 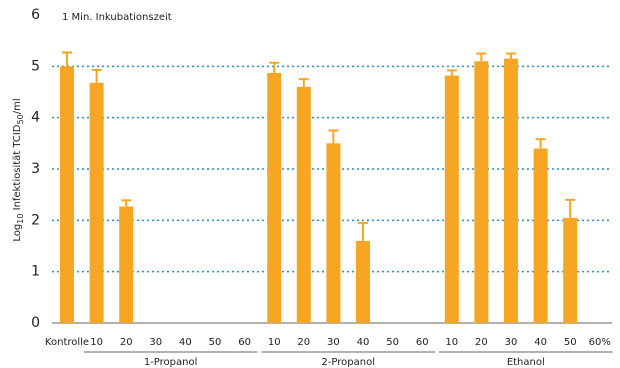 I want to click on y-tick-label: 0, so click(x=35, y=323).